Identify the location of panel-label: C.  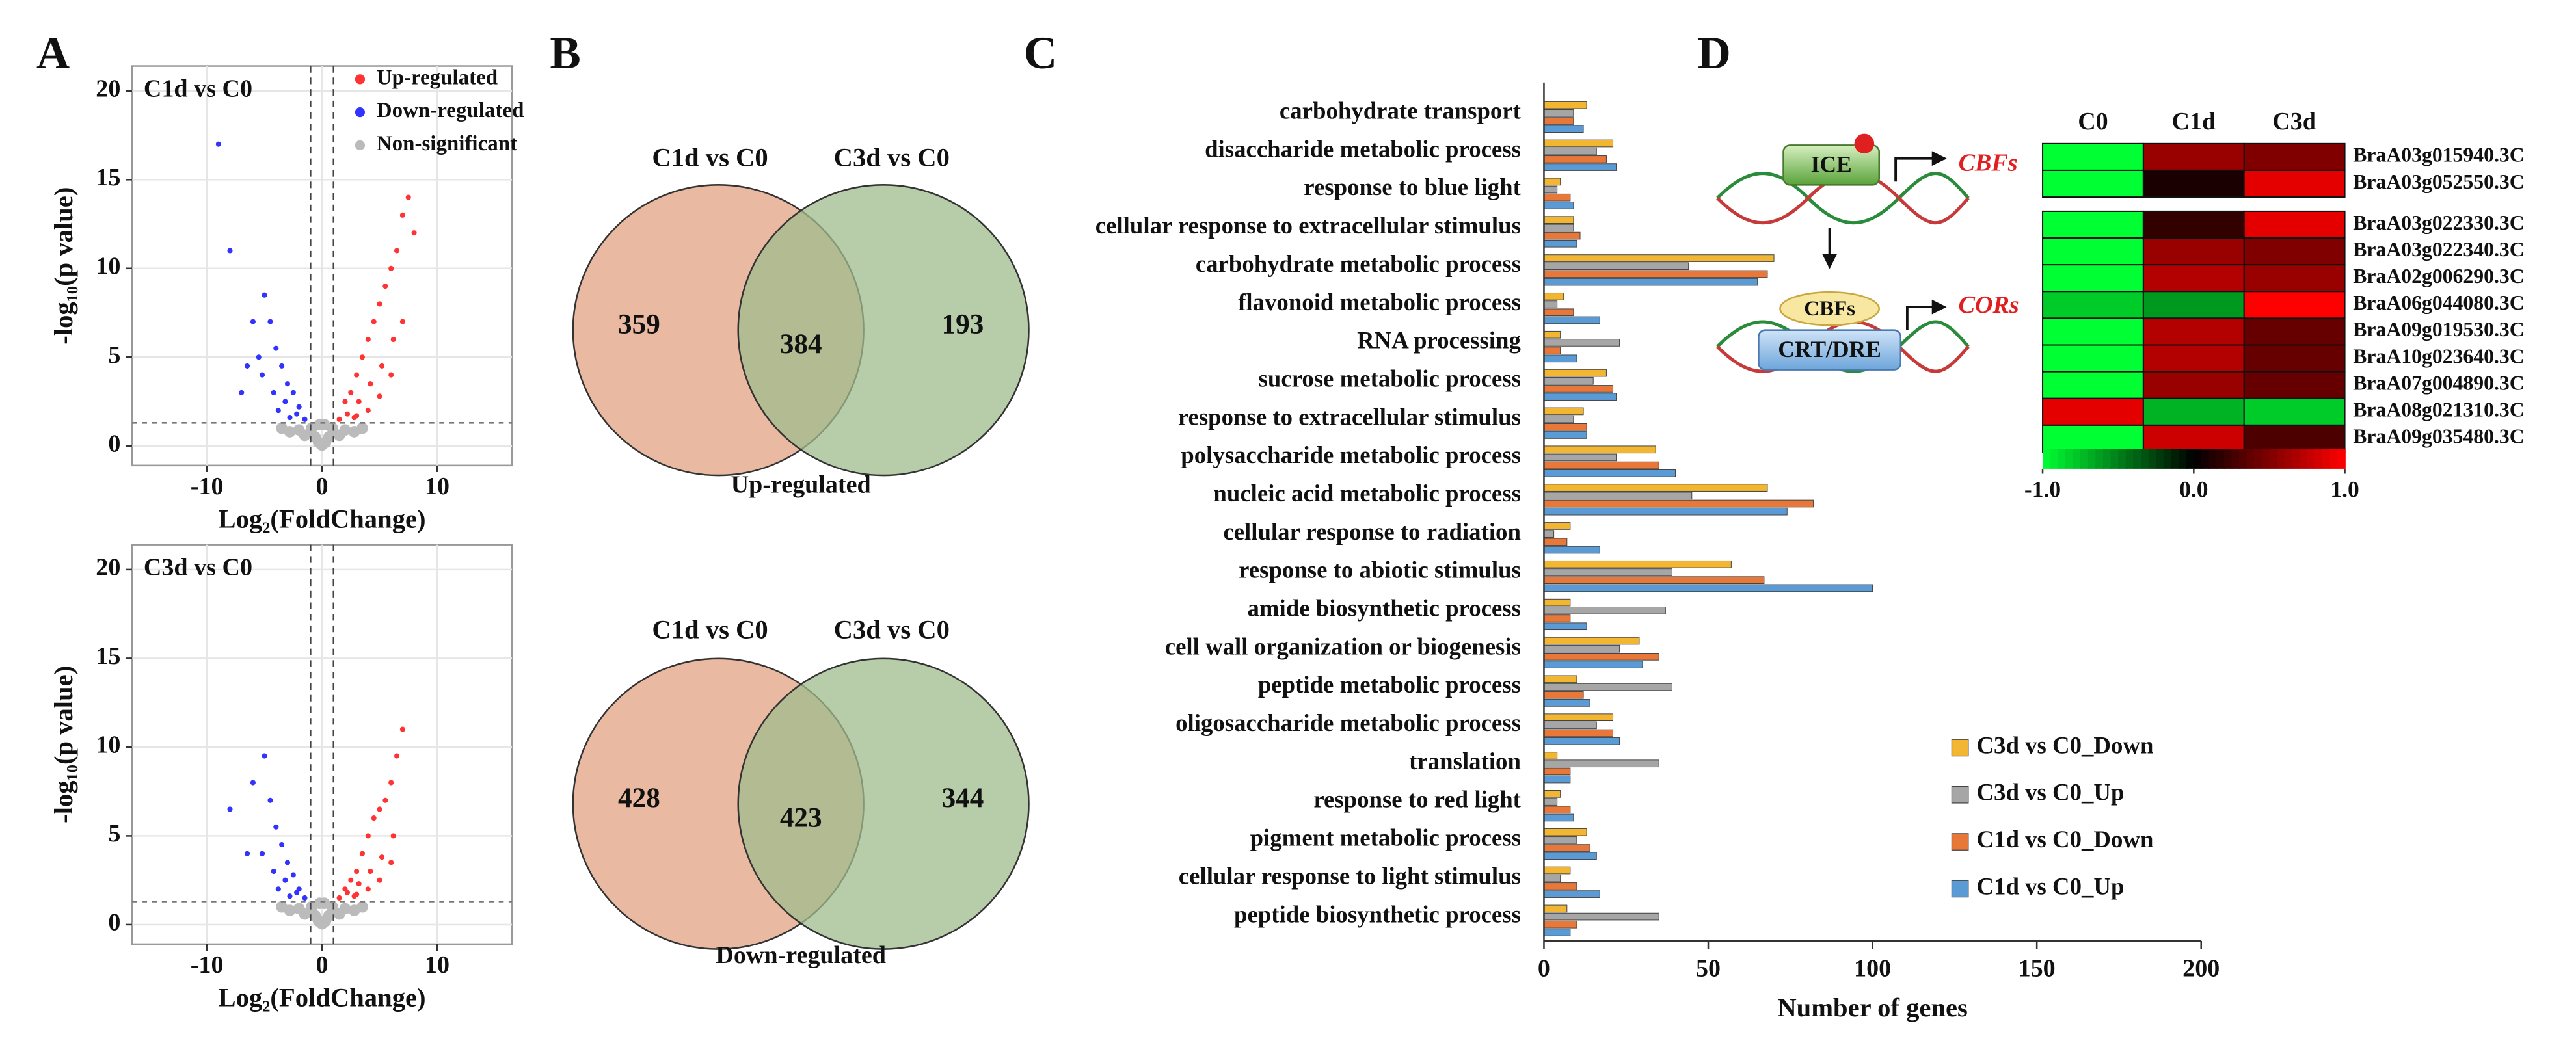
(1040, 53).